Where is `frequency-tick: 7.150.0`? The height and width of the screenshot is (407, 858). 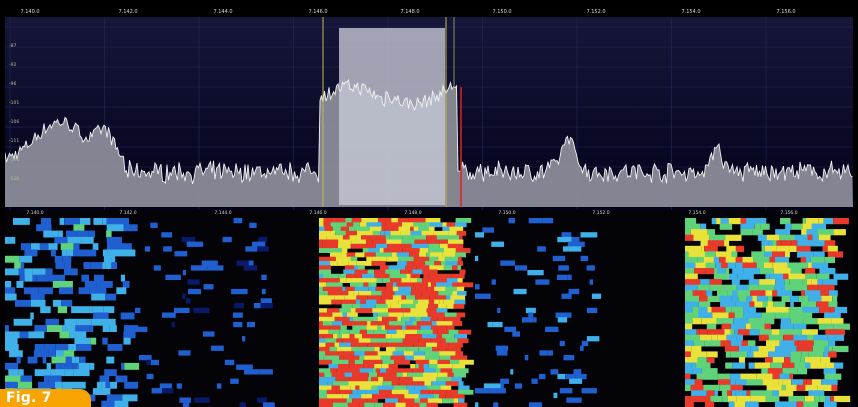
frequency-tick: 7.150.0 is located at coordinates (502, 12).